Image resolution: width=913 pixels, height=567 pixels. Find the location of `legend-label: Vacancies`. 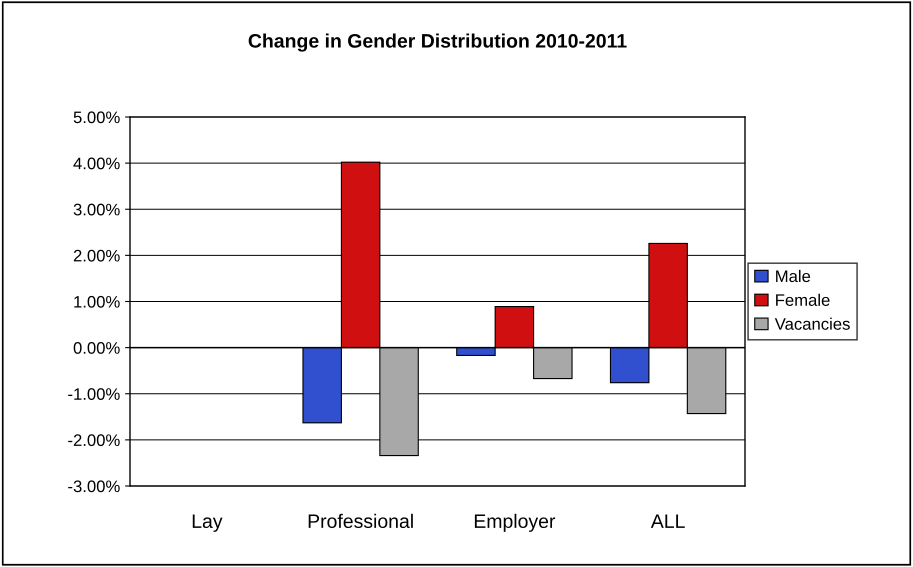

legend-label: Vacancies is located at coordinates (812, 324).